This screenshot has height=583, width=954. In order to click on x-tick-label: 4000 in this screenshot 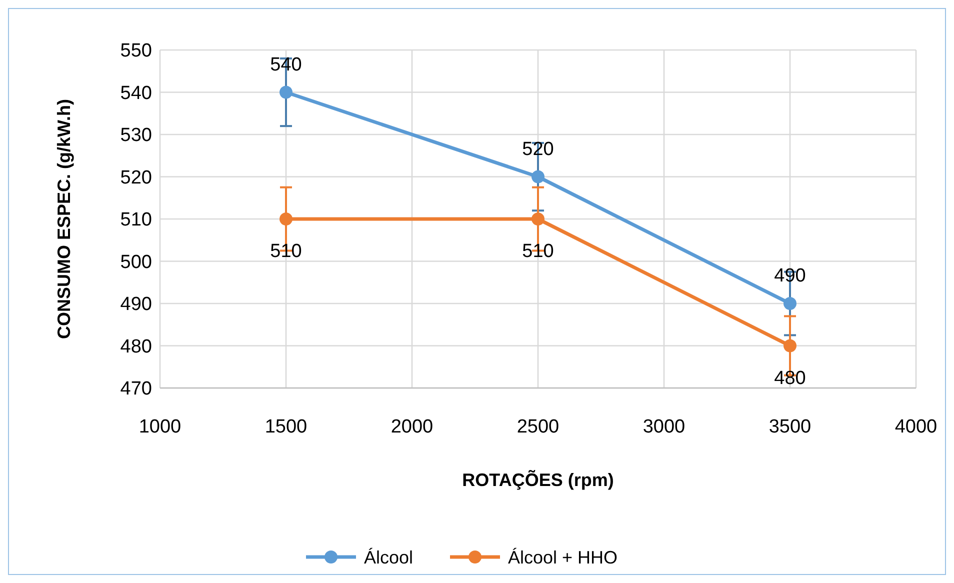, I will do `click(916, 427)`.